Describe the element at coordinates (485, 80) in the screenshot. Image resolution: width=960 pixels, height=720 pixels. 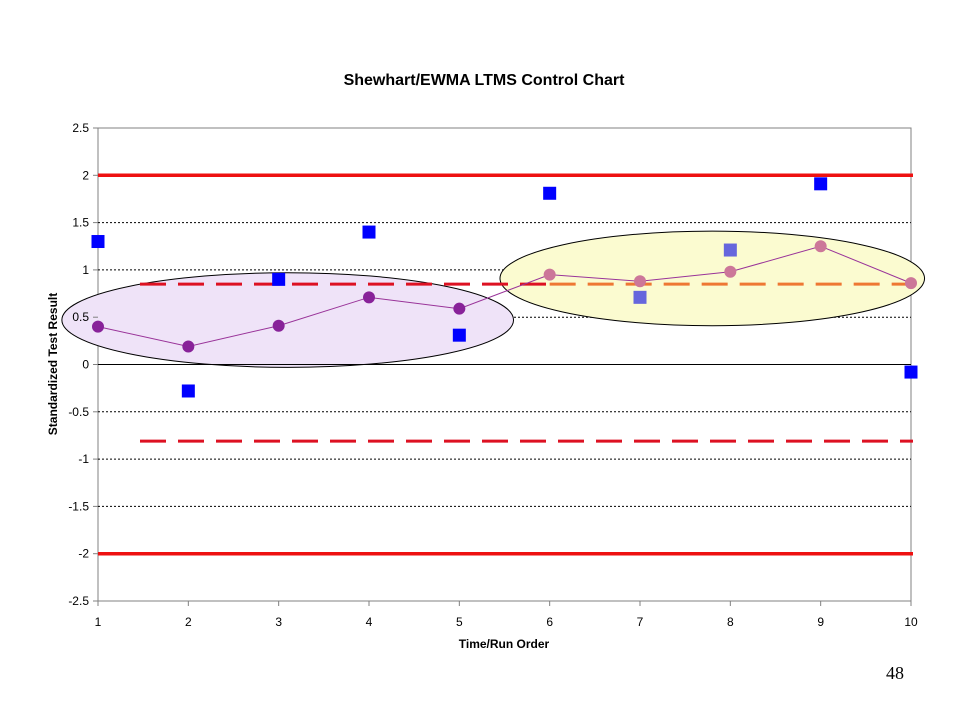
I see `chart-title: Shewhart/EWMA LTMS Control Chart` at that location.